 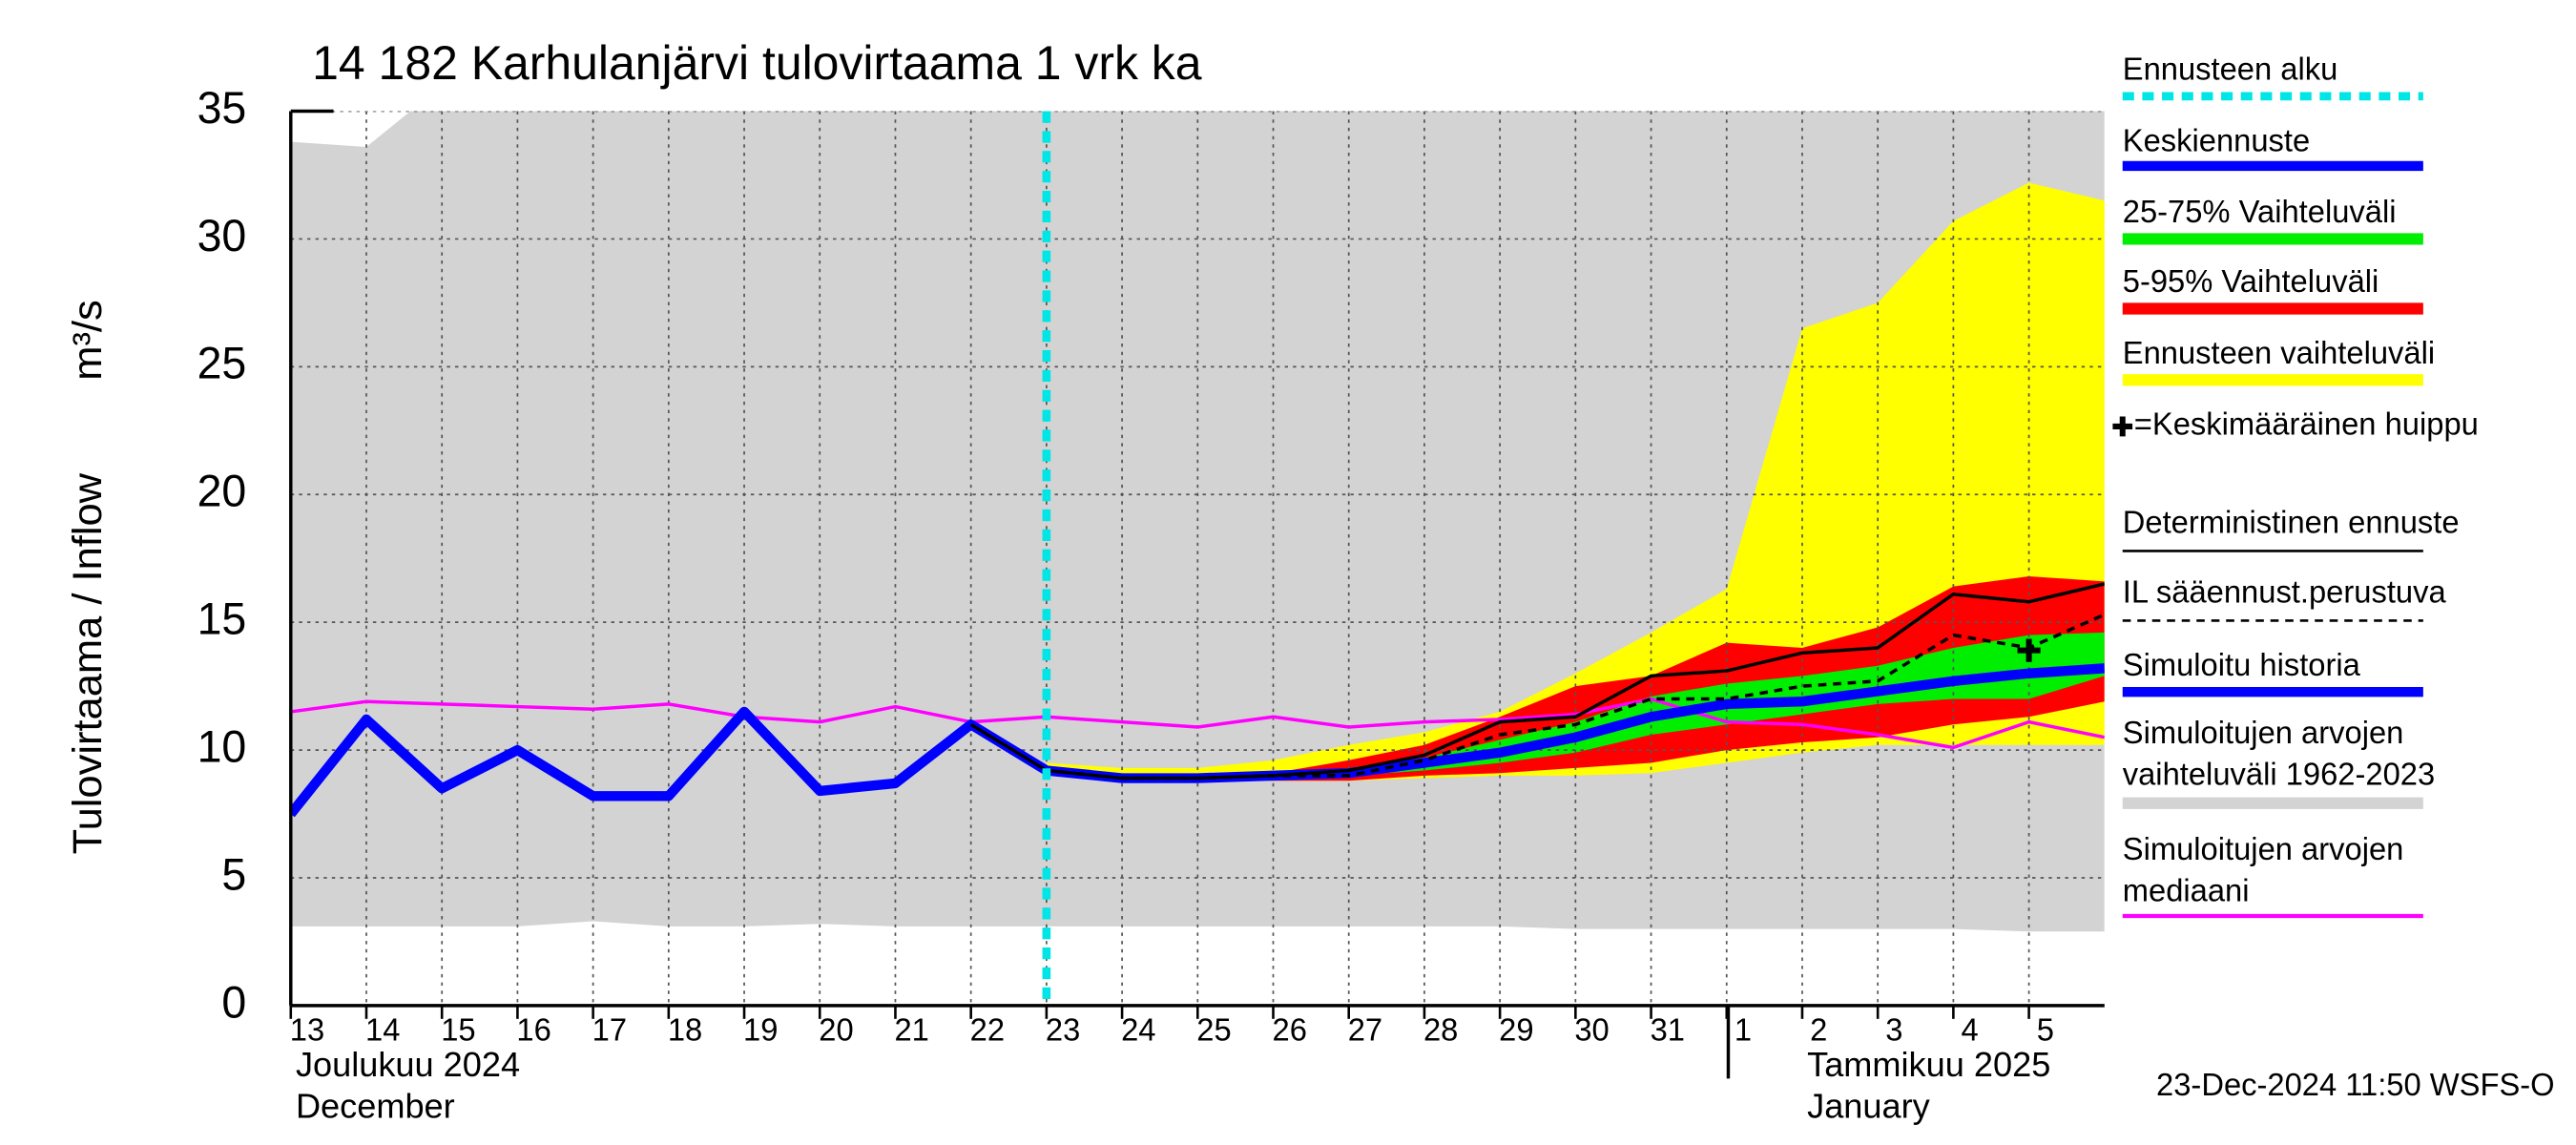 What do you see at coordinates (222, 618) in the screenshot?
I see `y-tick-label: 15` at bounding box center [222, 618].